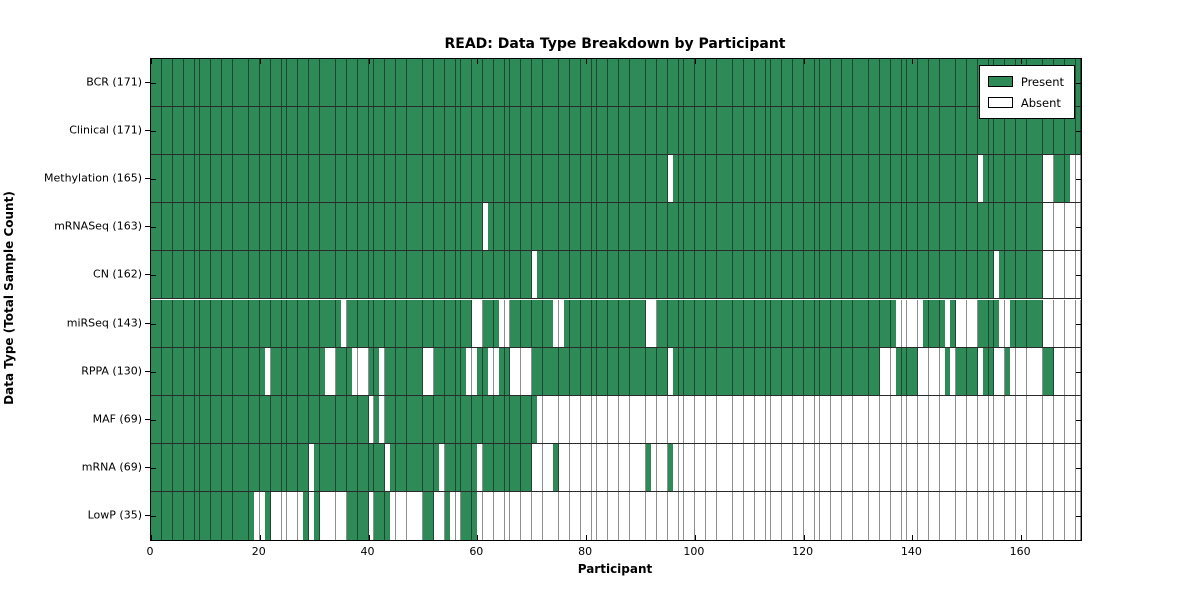  I want to click on legend-entry-absent: Absent, so click(1025, 102).